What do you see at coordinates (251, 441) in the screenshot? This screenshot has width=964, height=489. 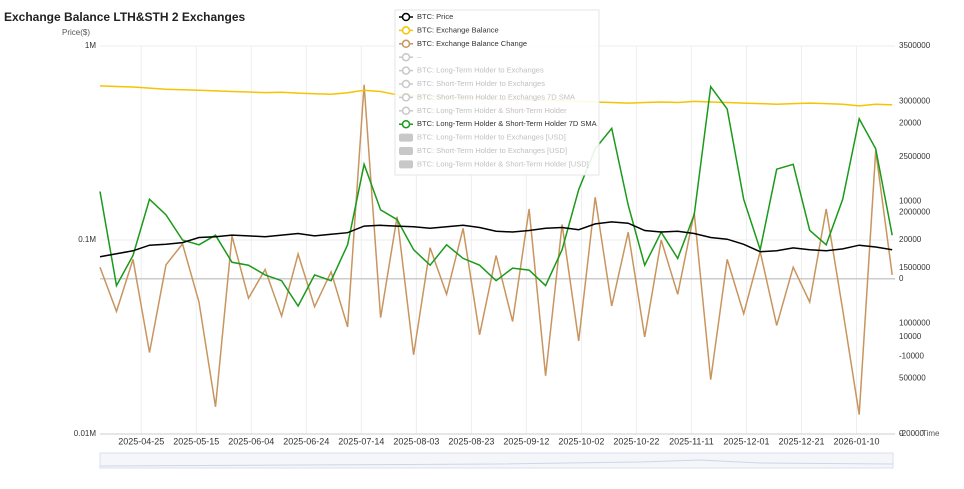 I see `x-tick-label: 2025-06-04` at bounding box center [251, 441].